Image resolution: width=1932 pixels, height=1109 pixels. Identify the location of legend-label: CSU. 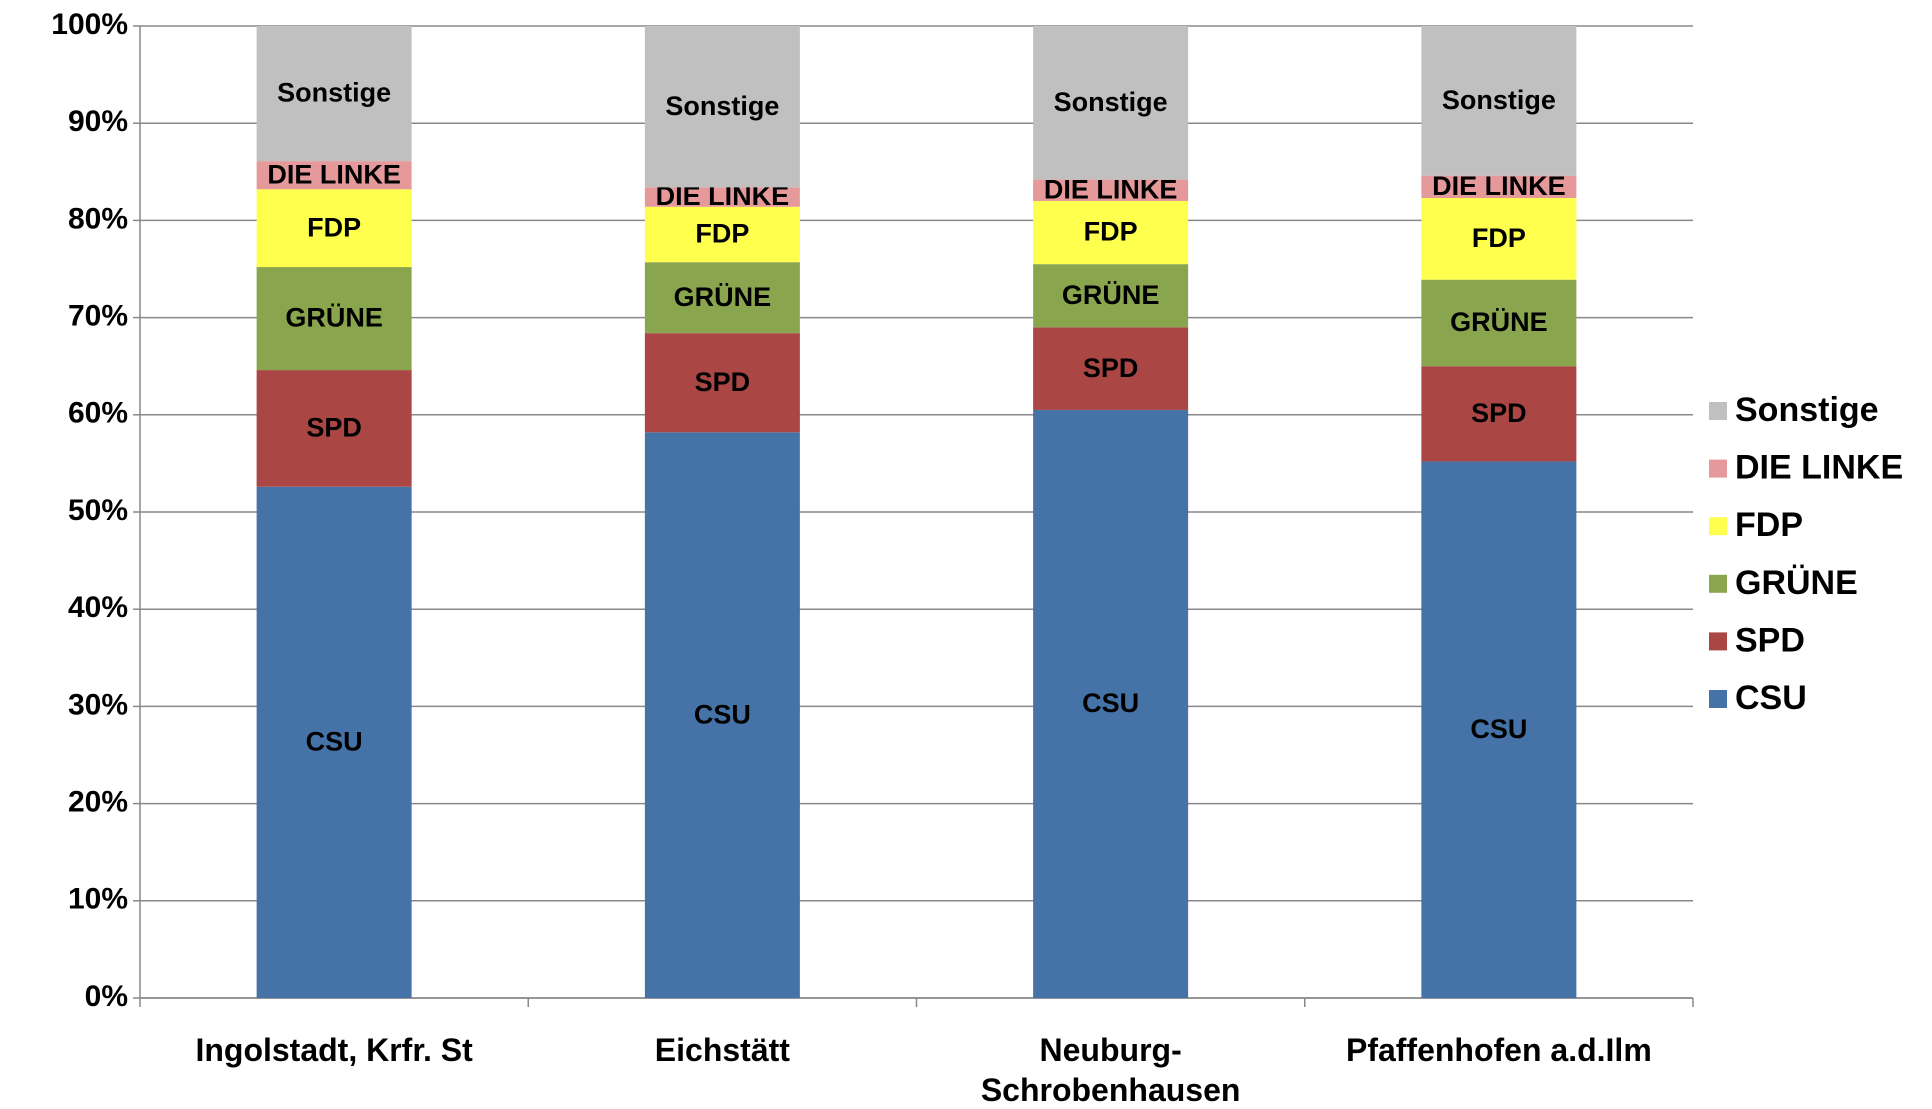
(1771, 698).